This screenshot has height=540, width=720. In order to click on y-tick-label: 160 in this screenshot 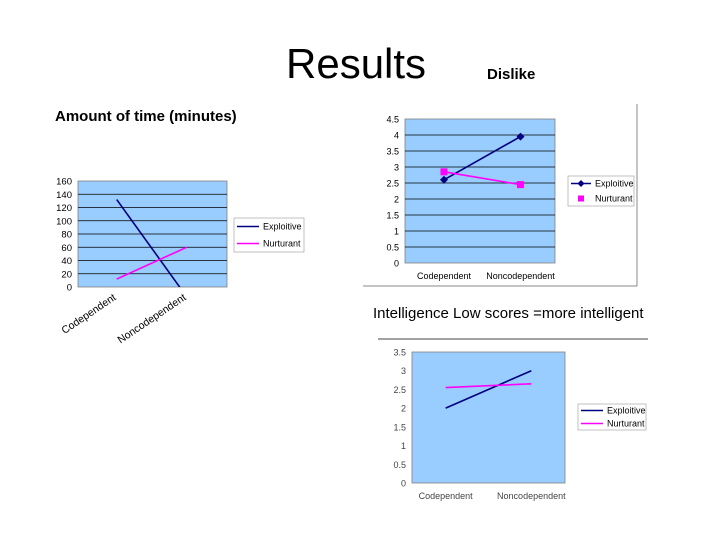, I will do `click(64, 182)`.